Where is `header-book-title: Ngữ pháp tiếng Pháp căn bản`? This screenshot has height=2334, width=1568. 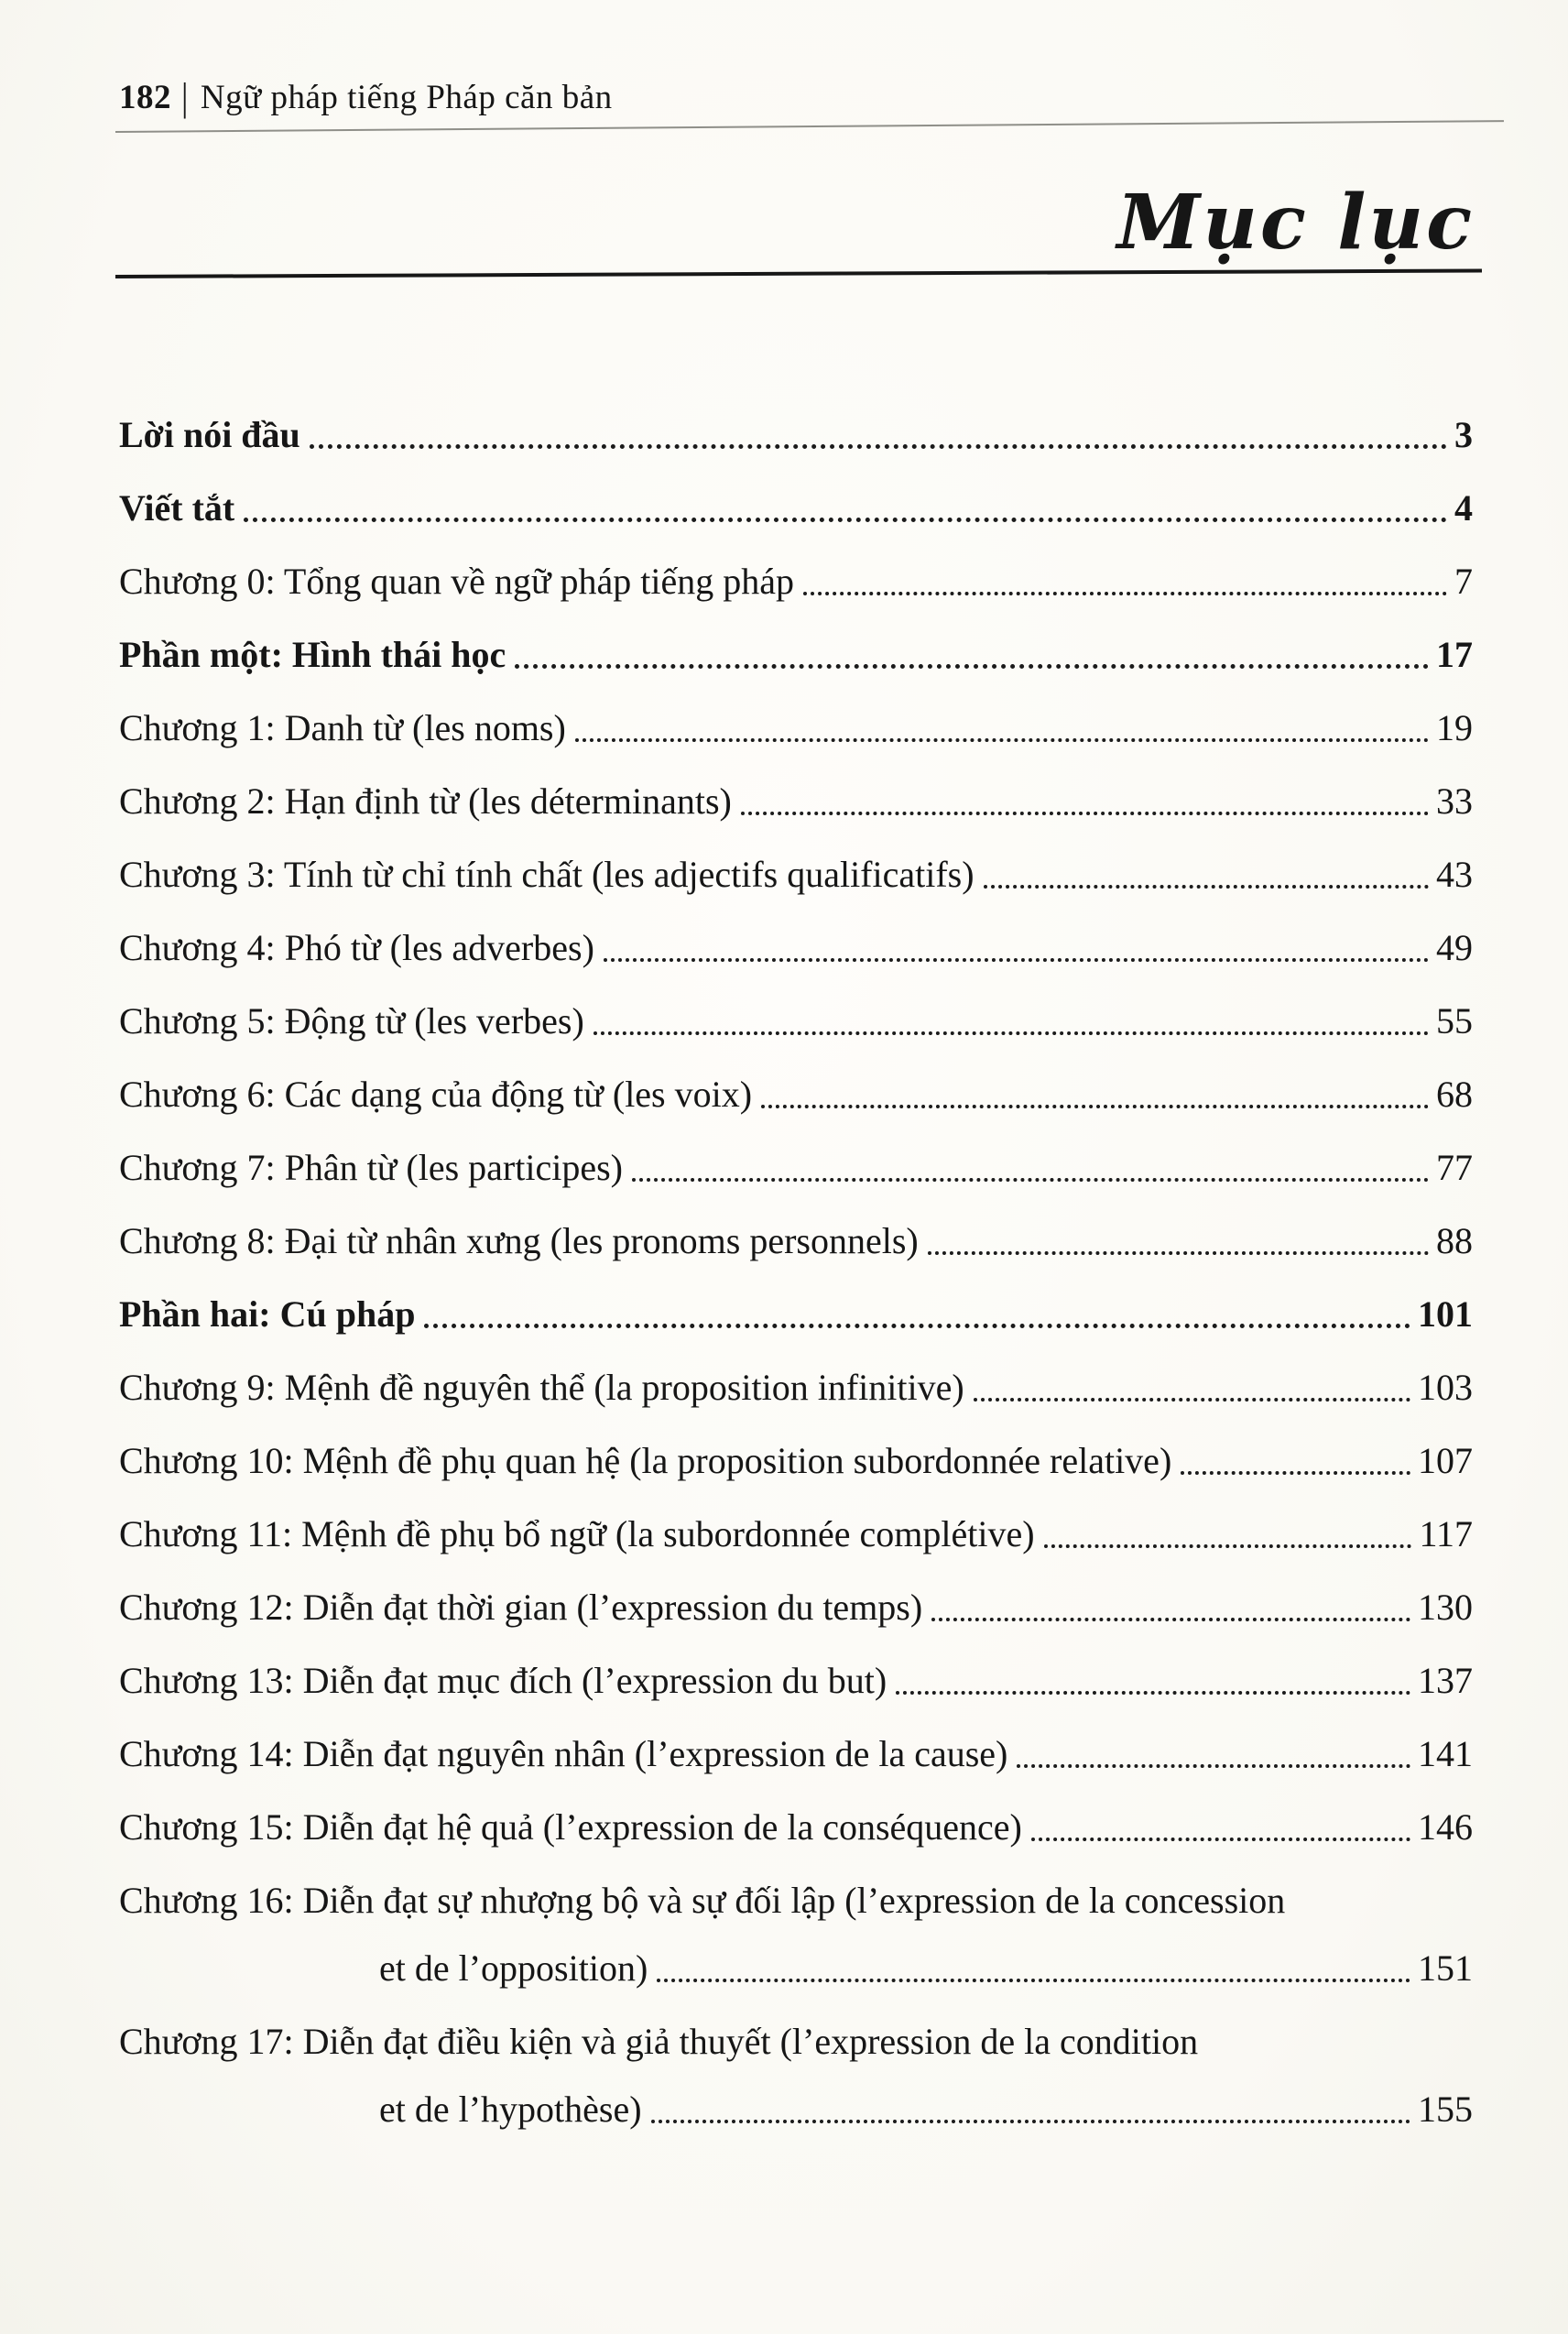
header-book-title: Ngữ pháp tiếng Pháp căn bản is located at coordinates (406, 97).